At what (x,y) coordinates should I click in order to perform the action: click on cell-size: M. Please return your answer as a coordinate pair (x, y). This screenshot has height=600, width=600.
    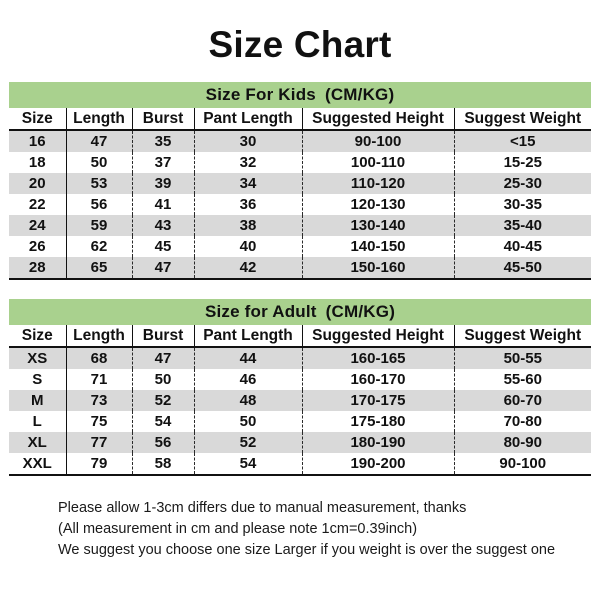
    Looking at the image, I should click on (37, 400).